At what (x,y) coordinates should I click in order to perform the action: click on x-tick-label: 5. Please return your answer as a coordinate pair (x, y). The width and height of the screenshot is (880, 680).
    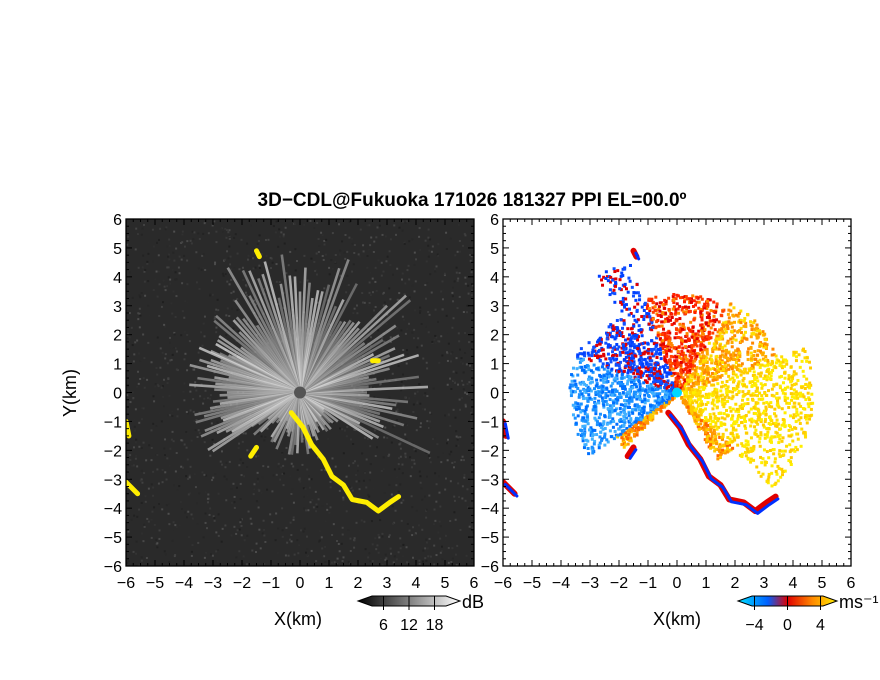
    Looking at the image, I should click on (445, 583).